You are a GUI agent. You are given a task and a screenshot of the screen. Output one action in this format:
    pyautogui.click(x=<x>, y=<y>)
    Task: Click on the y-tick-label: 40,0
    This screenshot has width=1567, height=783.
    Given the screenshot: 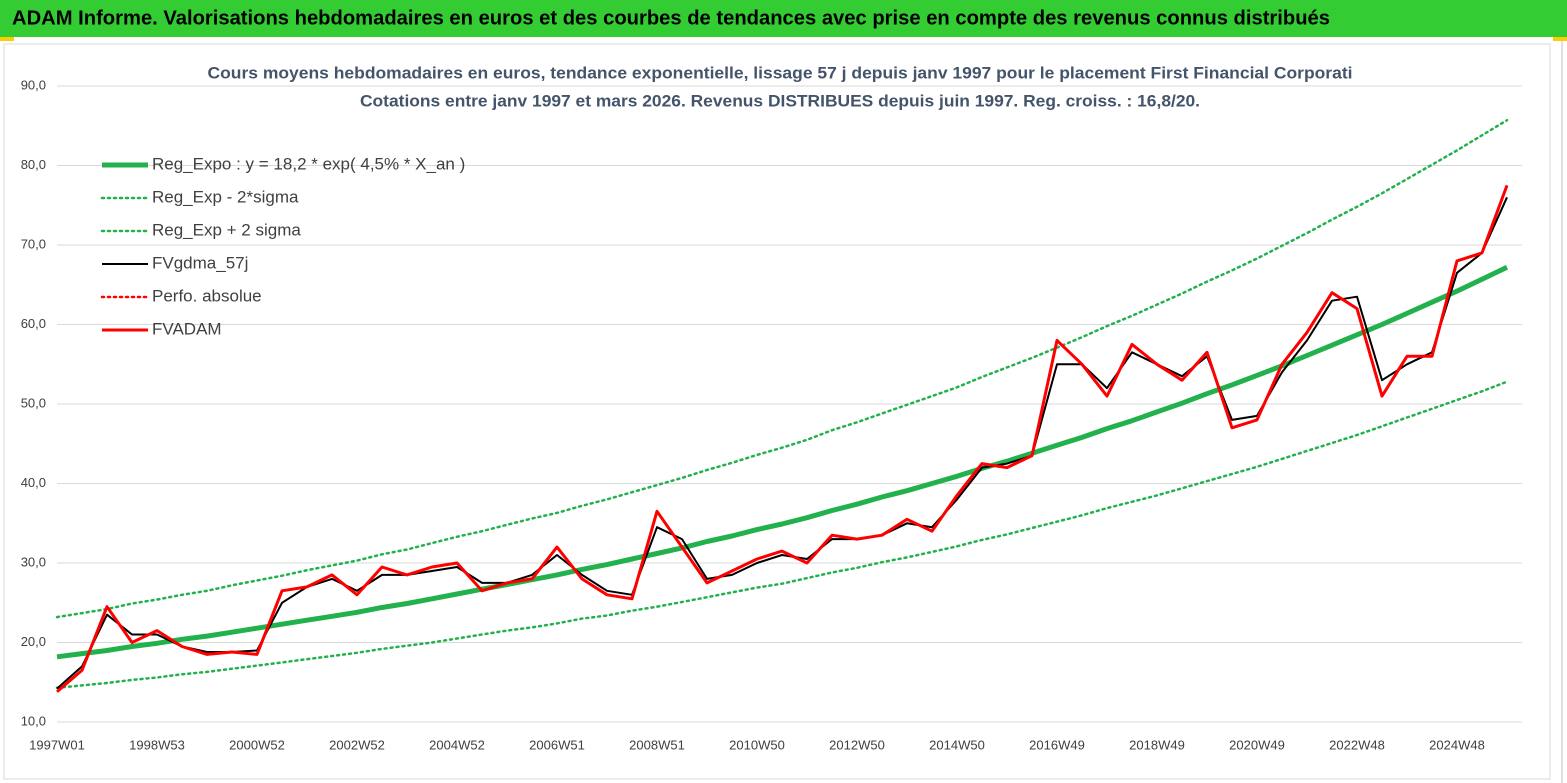 What is the action you would take?
    pyautogui.click(x=33, y=482)
    